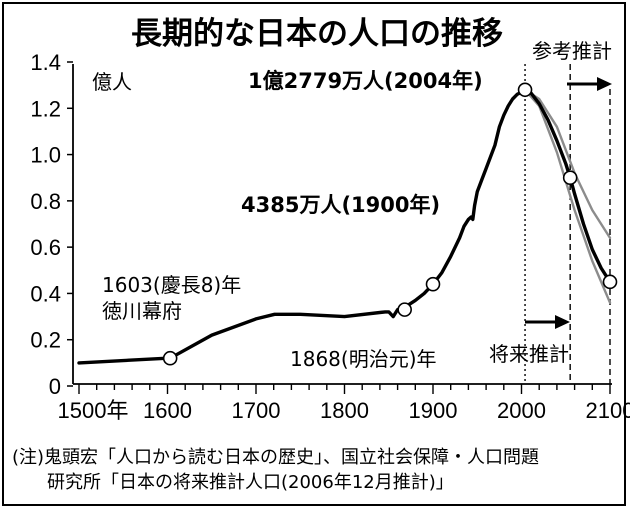 The height and width of the screenshot is (510, 630). Describe the element at coordinates (45, 62) in the screenshot. I see `y-tick-label: 1.4` at that location.